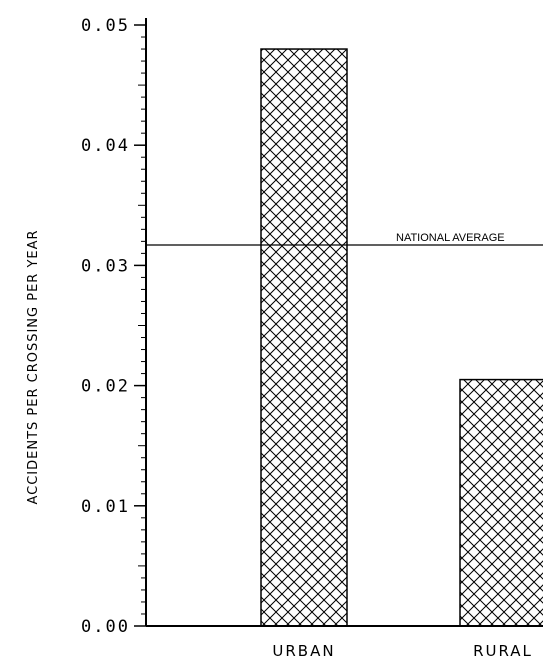 The width and height of the screenshot is (543, 661). Describe the element at coordinates (105, 627) in the screenshot. I see `y-tick-label: 0.00` at that location.